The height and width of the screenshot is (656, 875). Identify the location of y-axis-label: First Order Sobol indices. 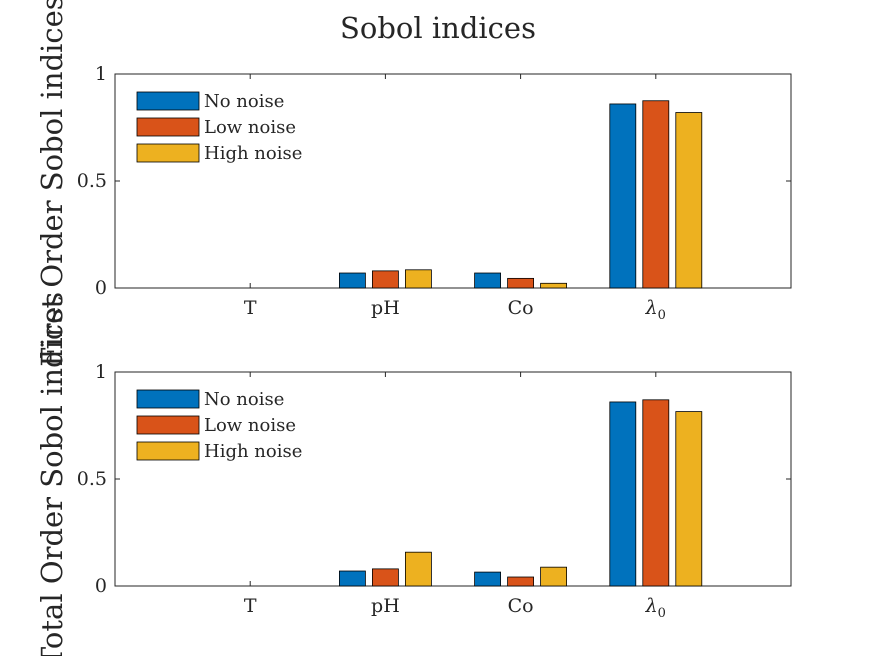
(52, 183).